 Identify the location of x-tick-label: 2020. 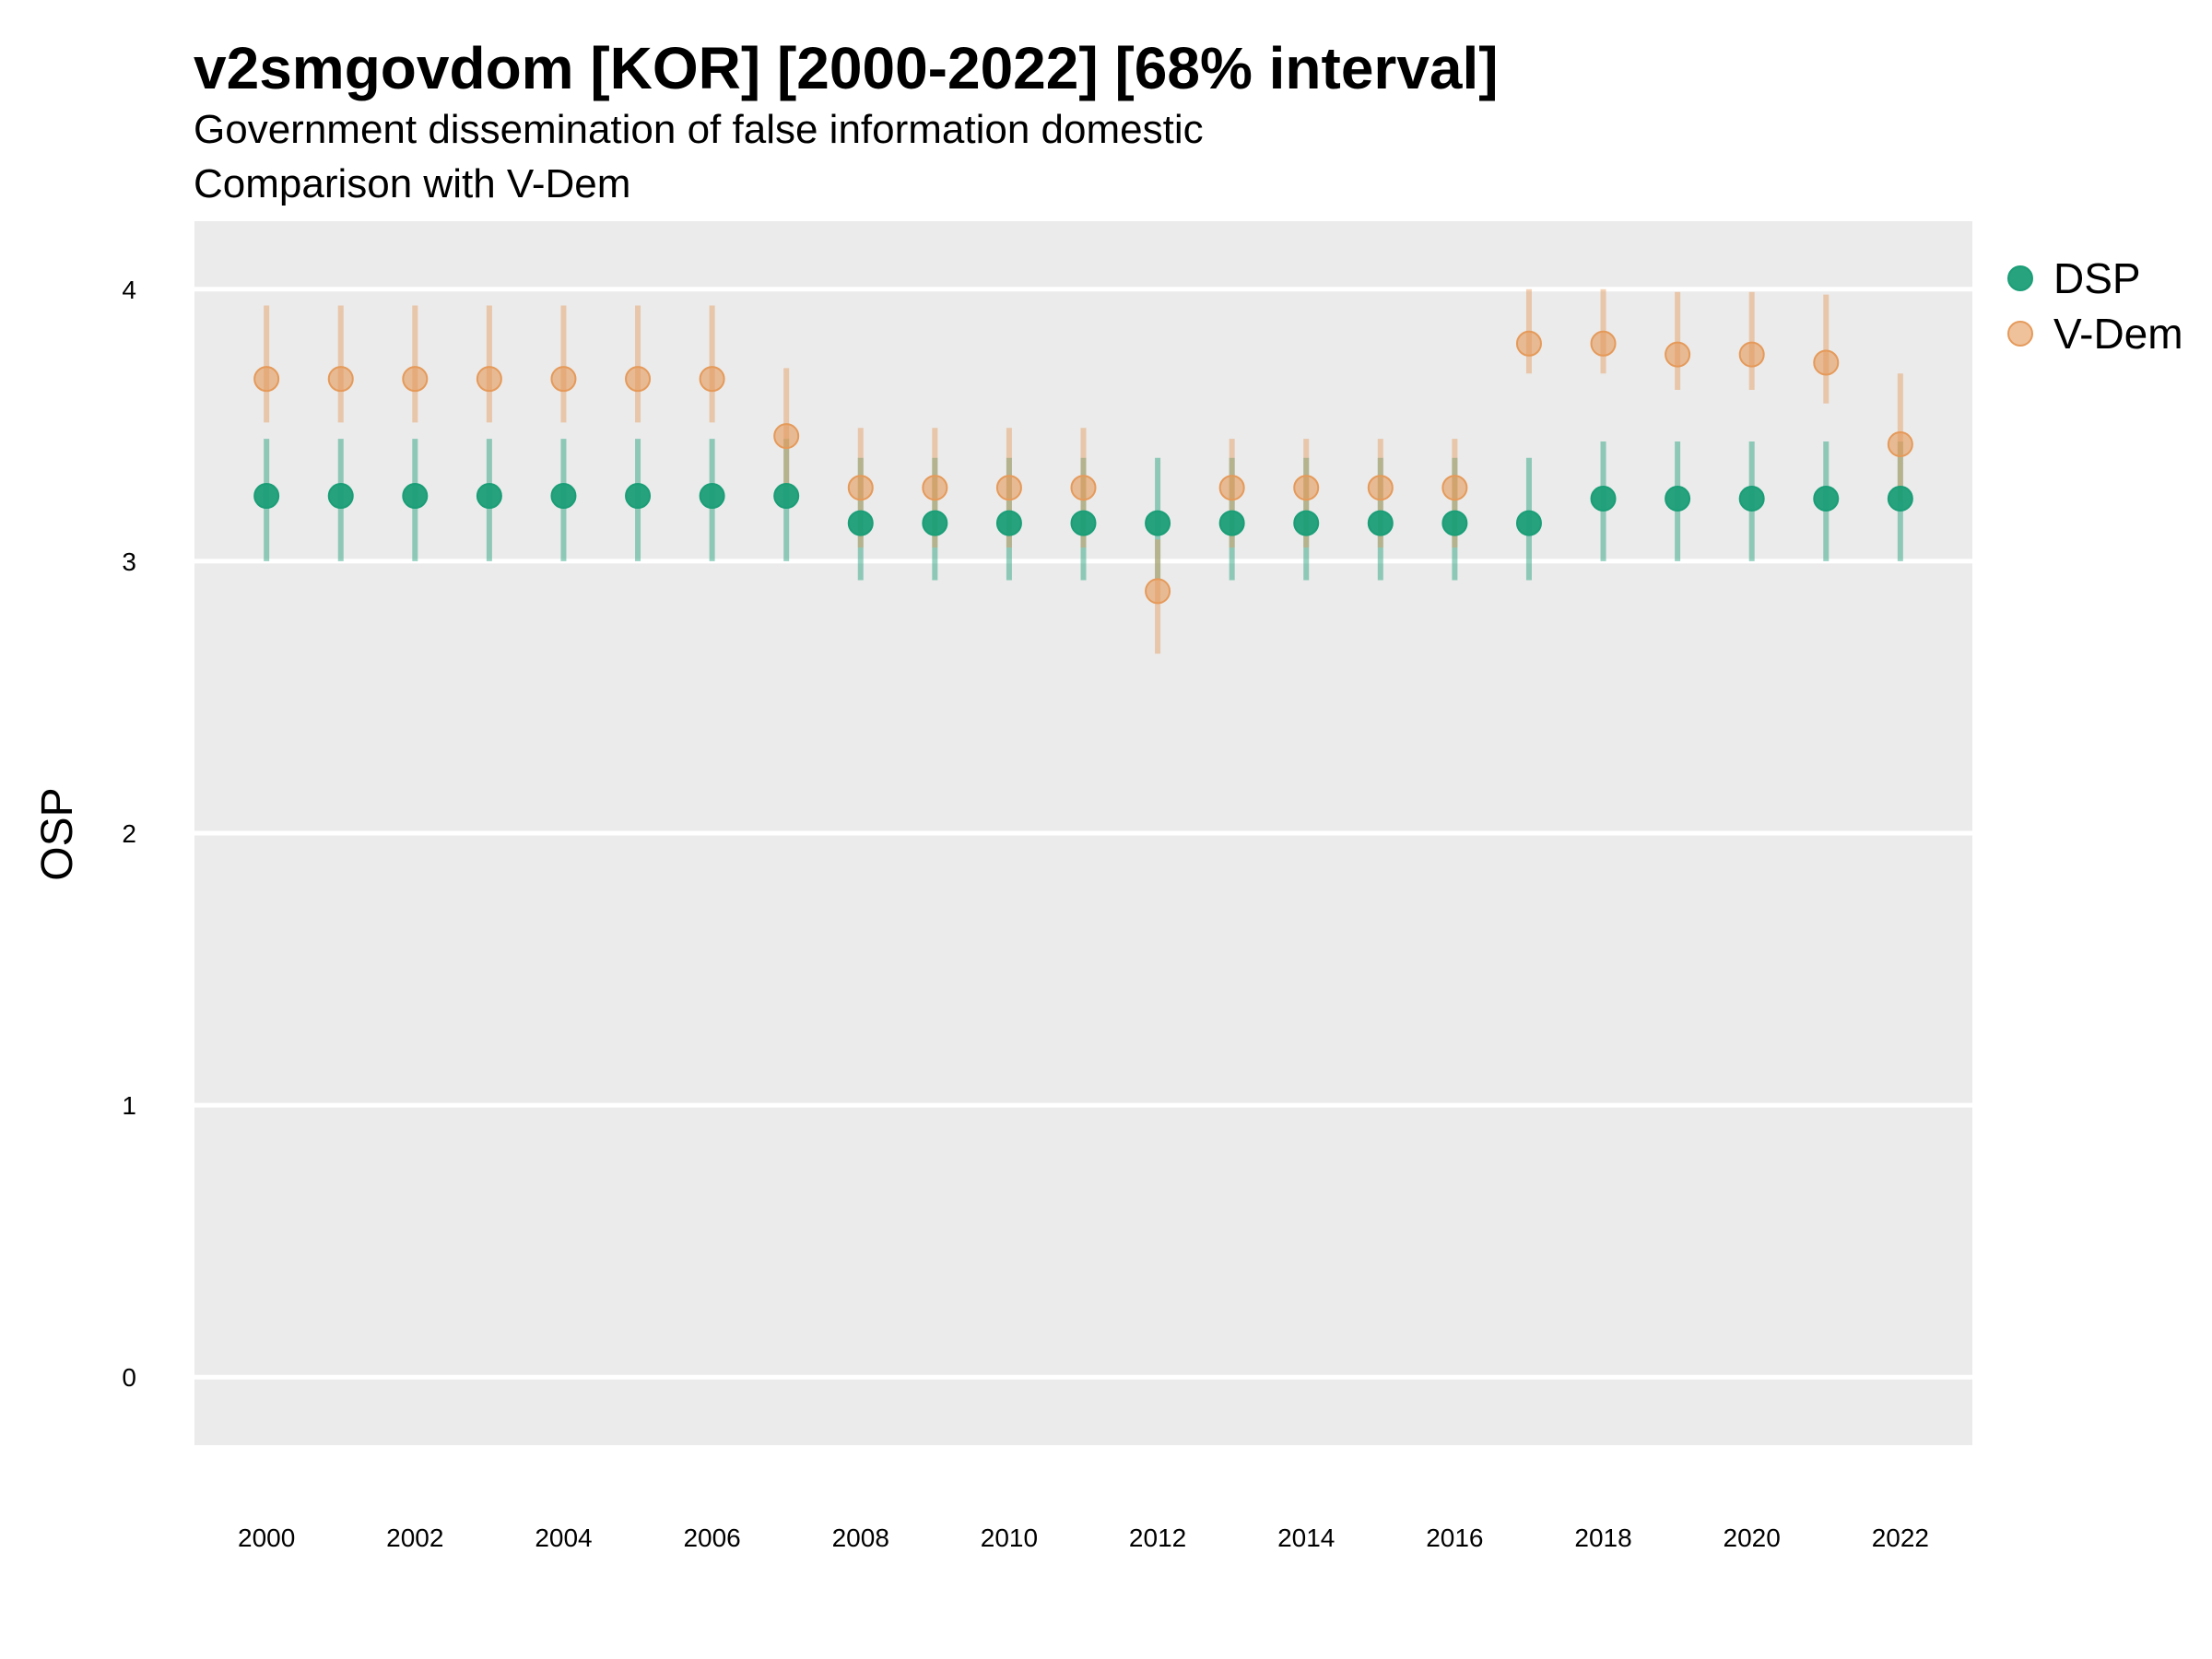
(1752, 1538).